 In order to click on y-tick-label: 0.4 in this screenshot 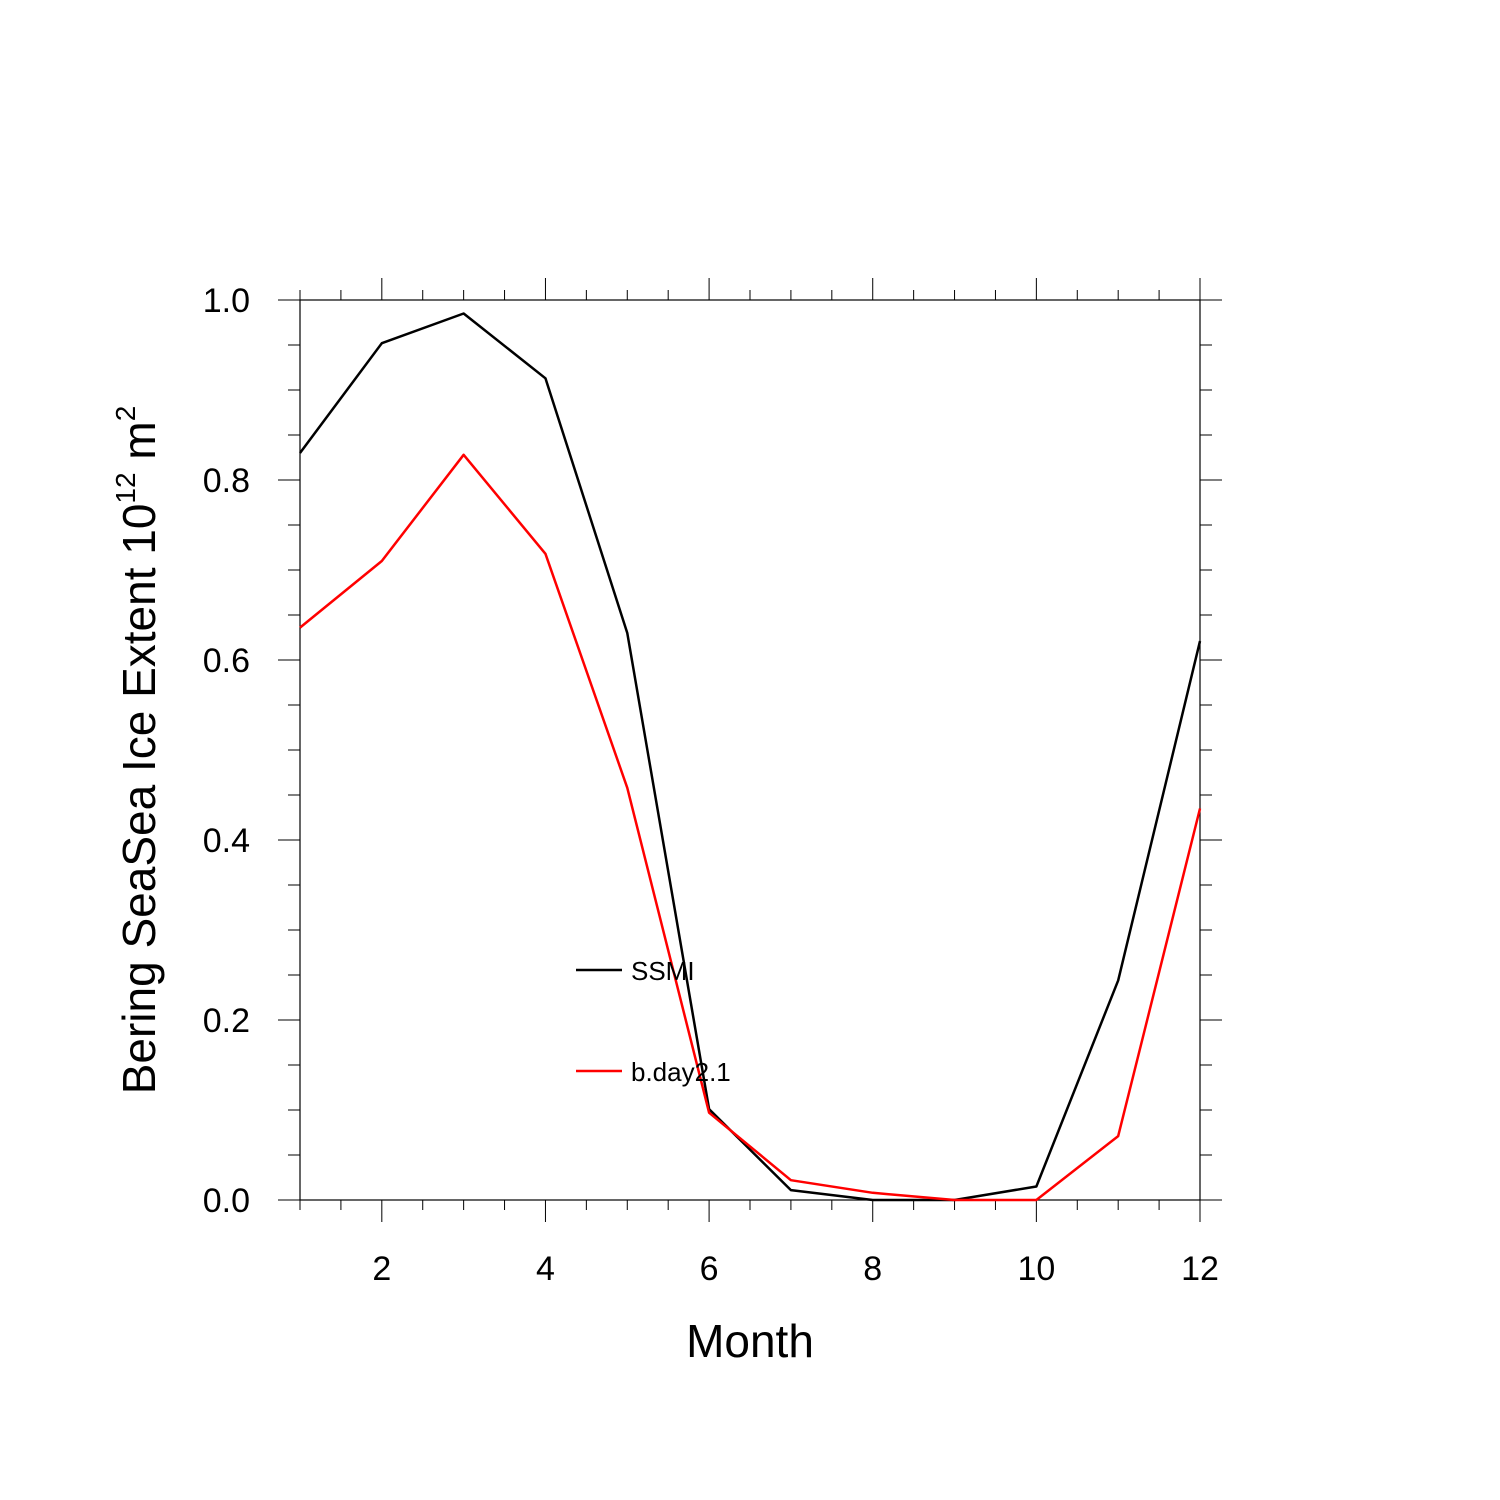, I will do `click(226, 841)`.